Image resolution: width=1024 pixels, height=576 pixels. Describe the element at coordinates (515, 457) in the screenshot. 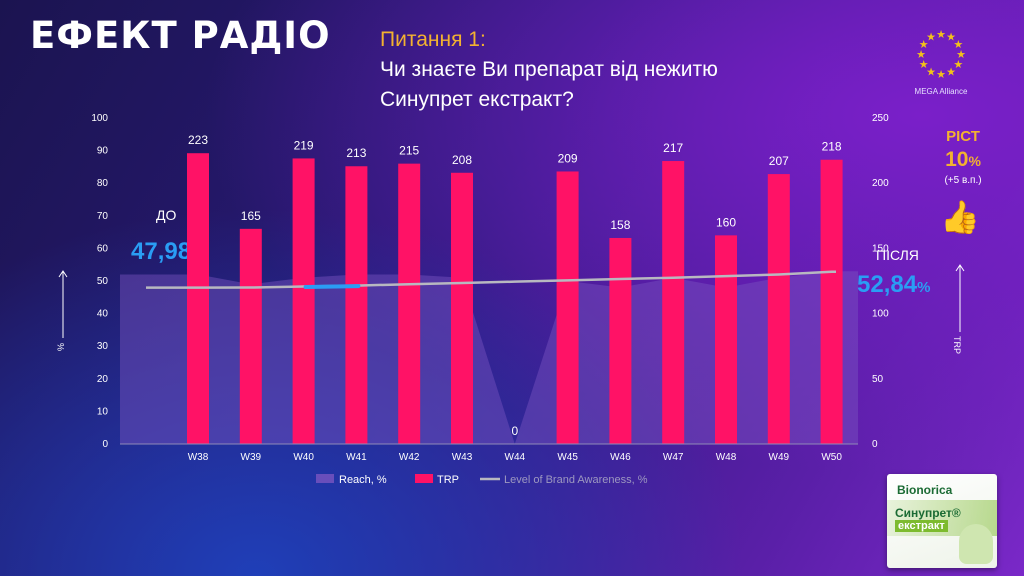

I see `x-tick-label: W44` at that location.